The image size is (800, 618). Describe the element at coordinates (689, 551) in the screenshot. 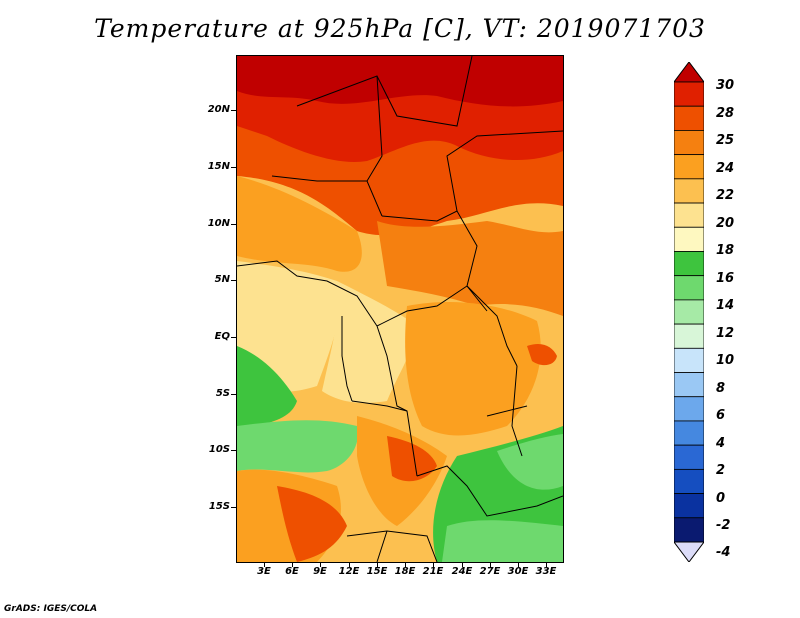

I see `colorbar-bottom-triangle` at that location.